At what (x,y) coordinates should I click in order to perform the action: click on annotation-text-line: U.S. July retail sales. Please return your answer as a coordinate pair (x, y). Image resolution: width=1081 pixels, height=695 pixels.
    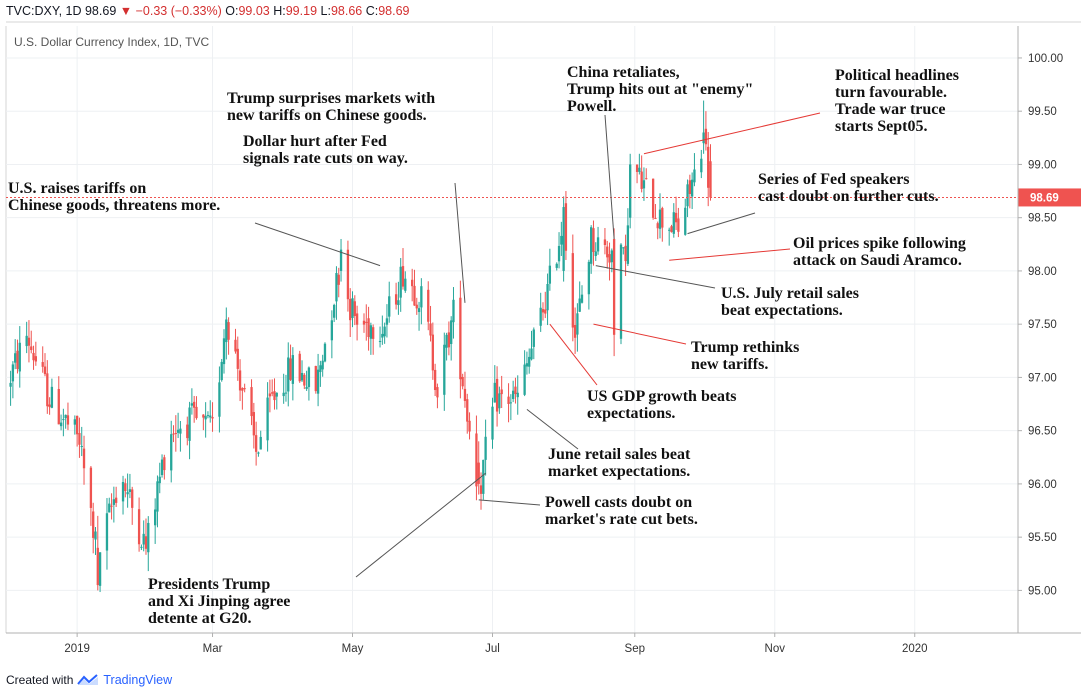
    Looking at the image, I should click on (790, 293).